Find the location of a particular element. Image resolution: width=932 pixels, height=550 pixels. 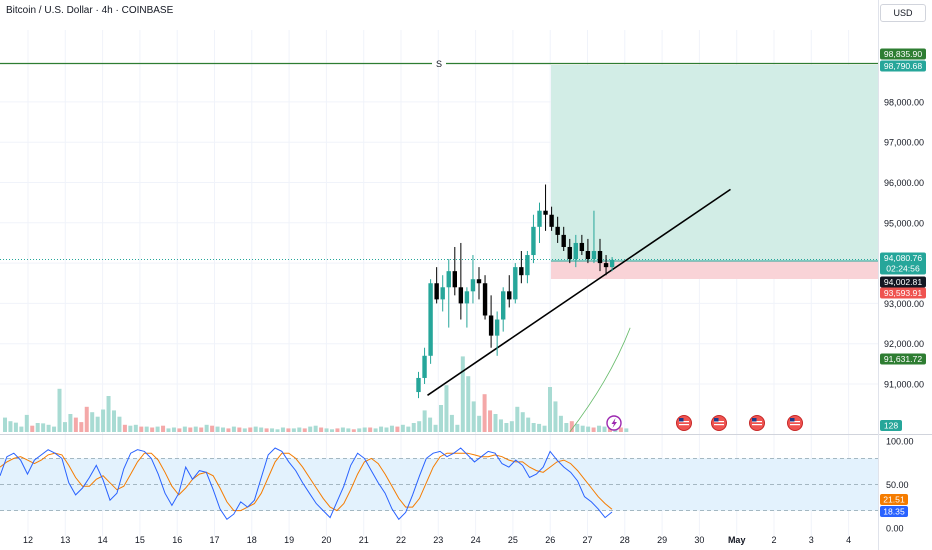

event-icons is located at coordinates (705, 423).